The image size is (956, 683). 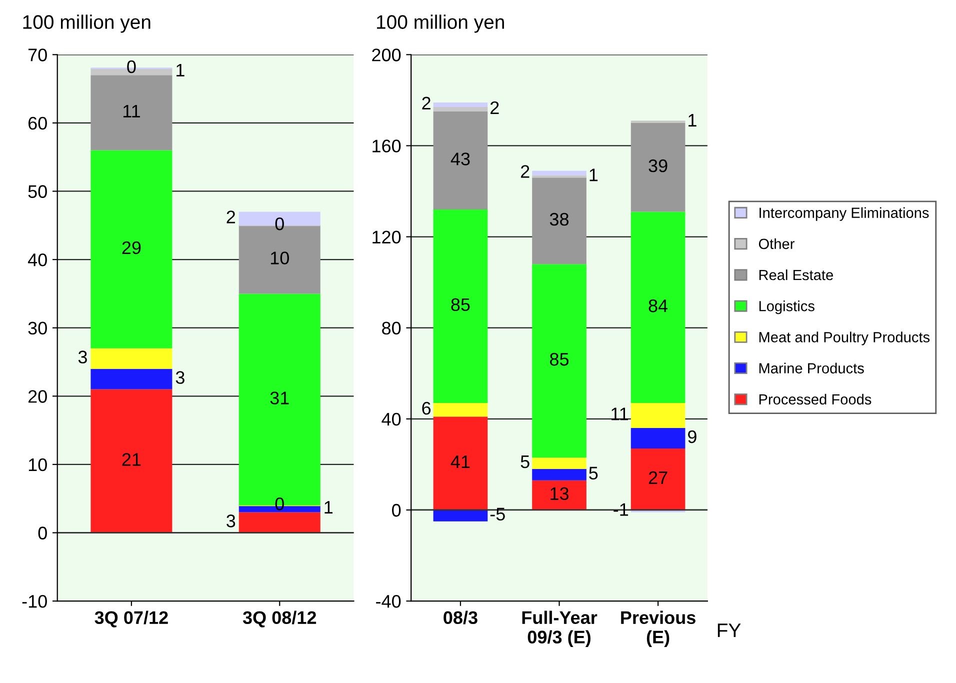 What do you see at coordinates (388, 601) in the screenshot?
I see `y-tick-label: -40` at bounding box center [388, 601].